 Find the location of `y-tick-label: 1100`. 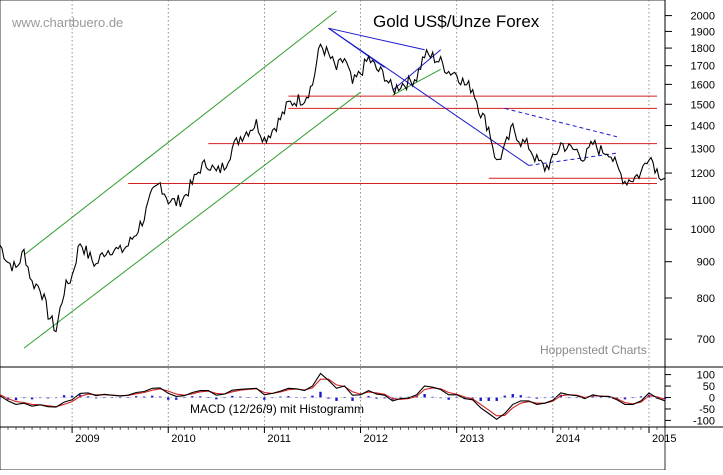

y-tick-label: 1100 is located at coordinates (703, 201).